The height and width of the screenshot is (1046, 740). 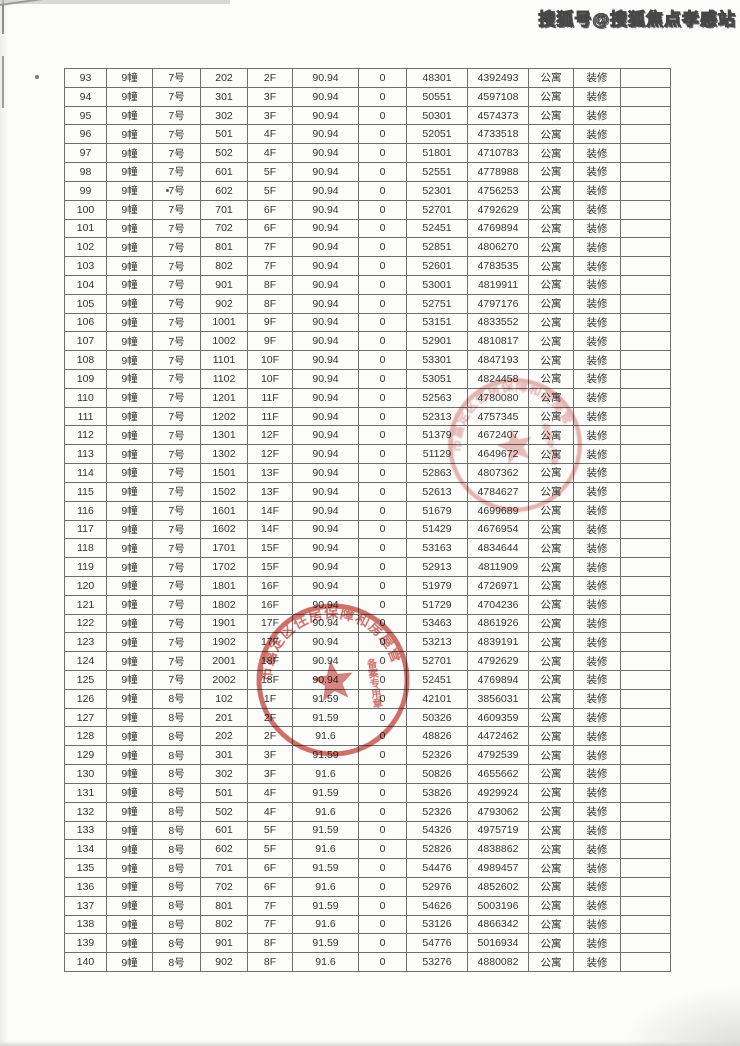 I want to click on cell-floor: 3F, so click(x=270, y=115).